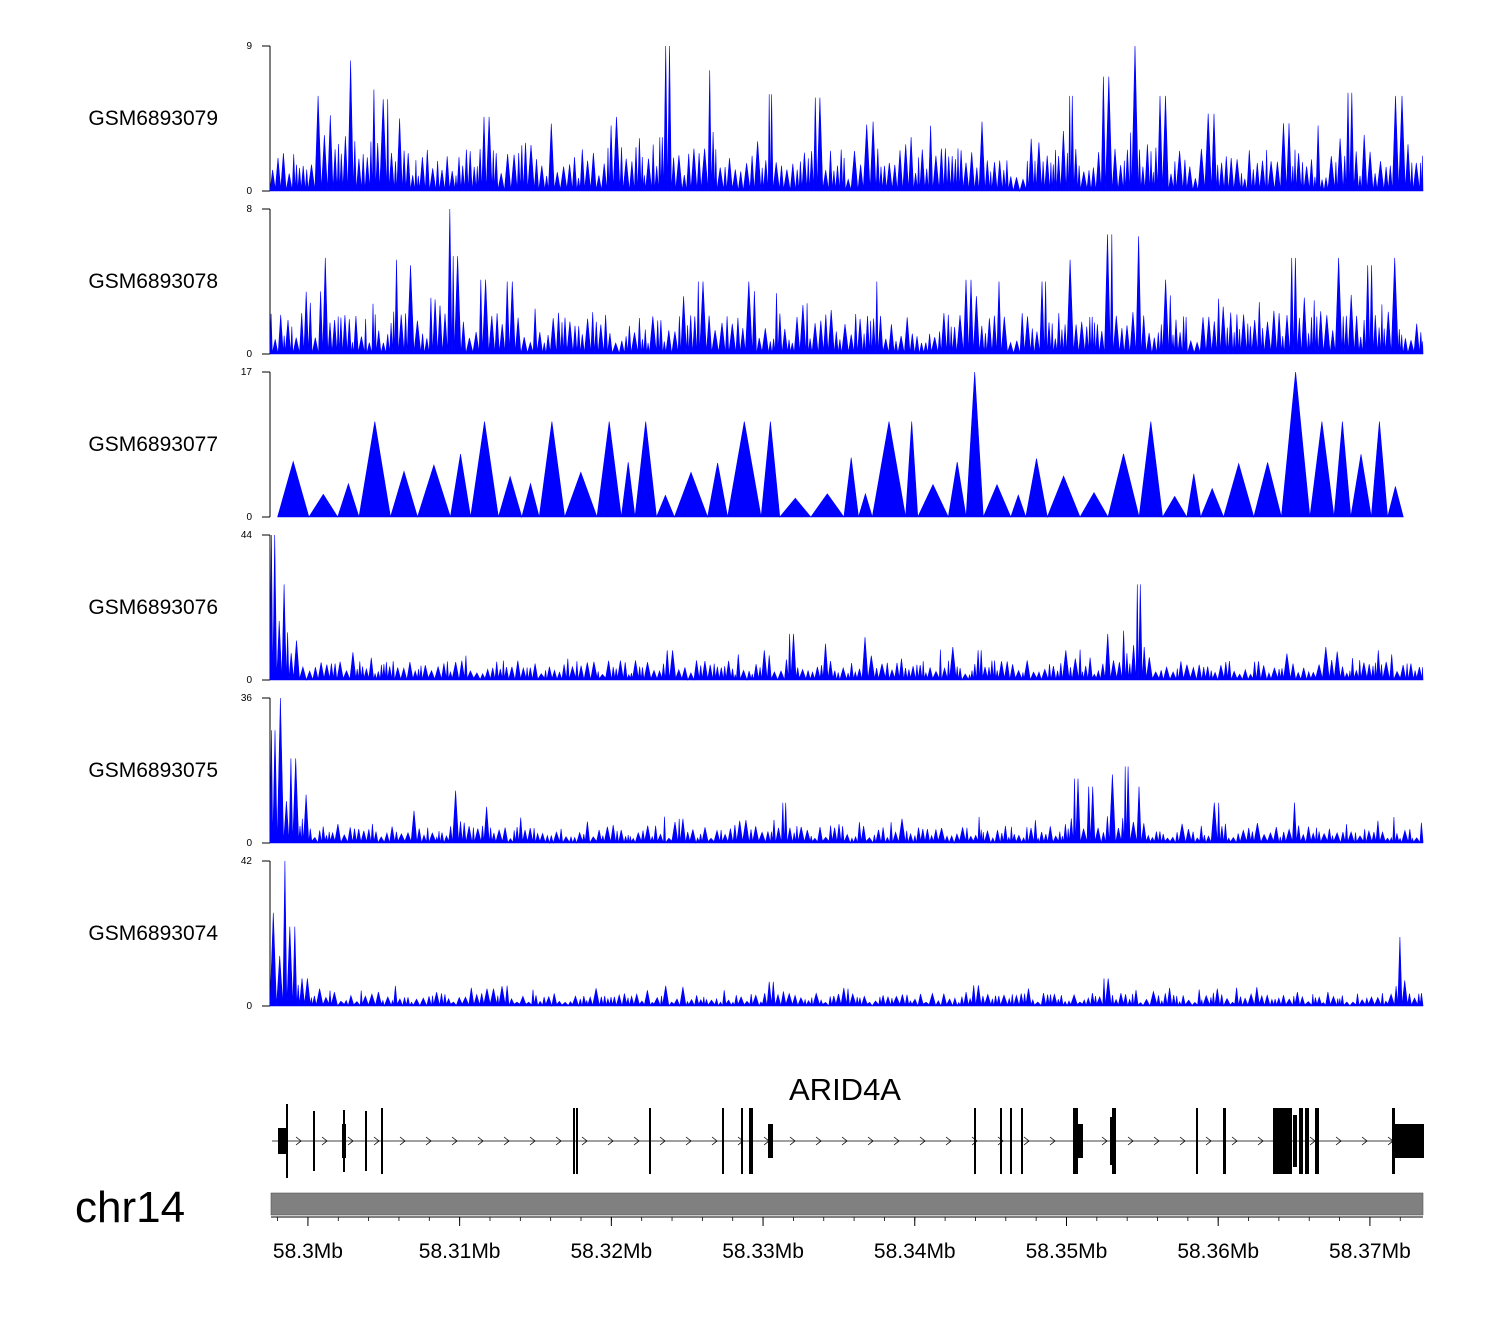  I want to click on axis-tick-label: 58.37Mb, so click(1370, 1251).